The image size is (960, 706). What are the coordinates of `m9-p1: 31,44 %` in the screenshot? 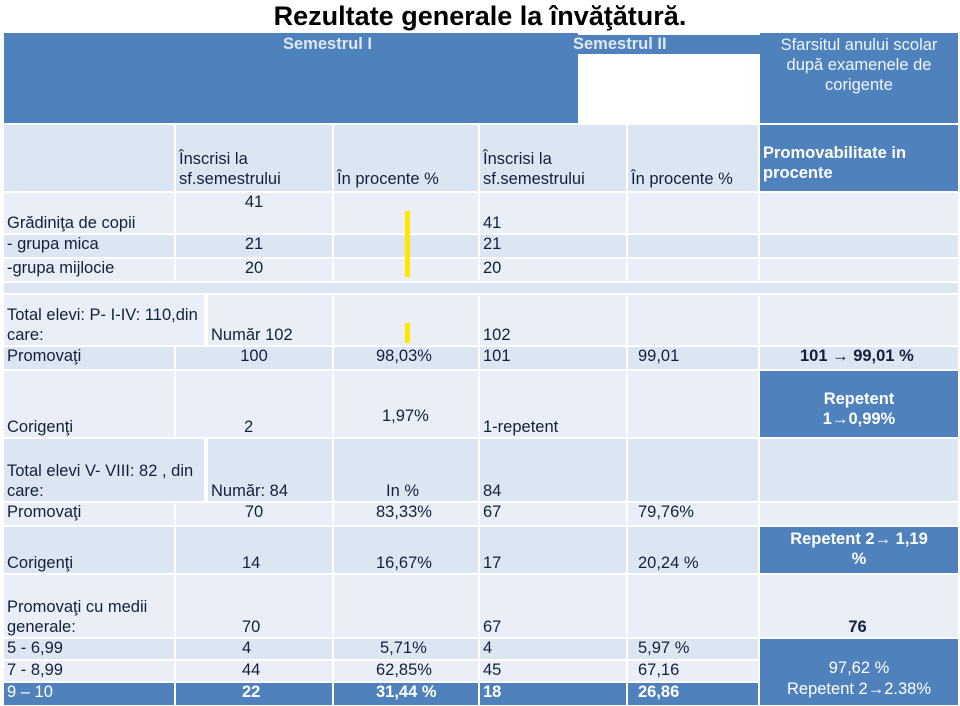 It's located at (406, 694).